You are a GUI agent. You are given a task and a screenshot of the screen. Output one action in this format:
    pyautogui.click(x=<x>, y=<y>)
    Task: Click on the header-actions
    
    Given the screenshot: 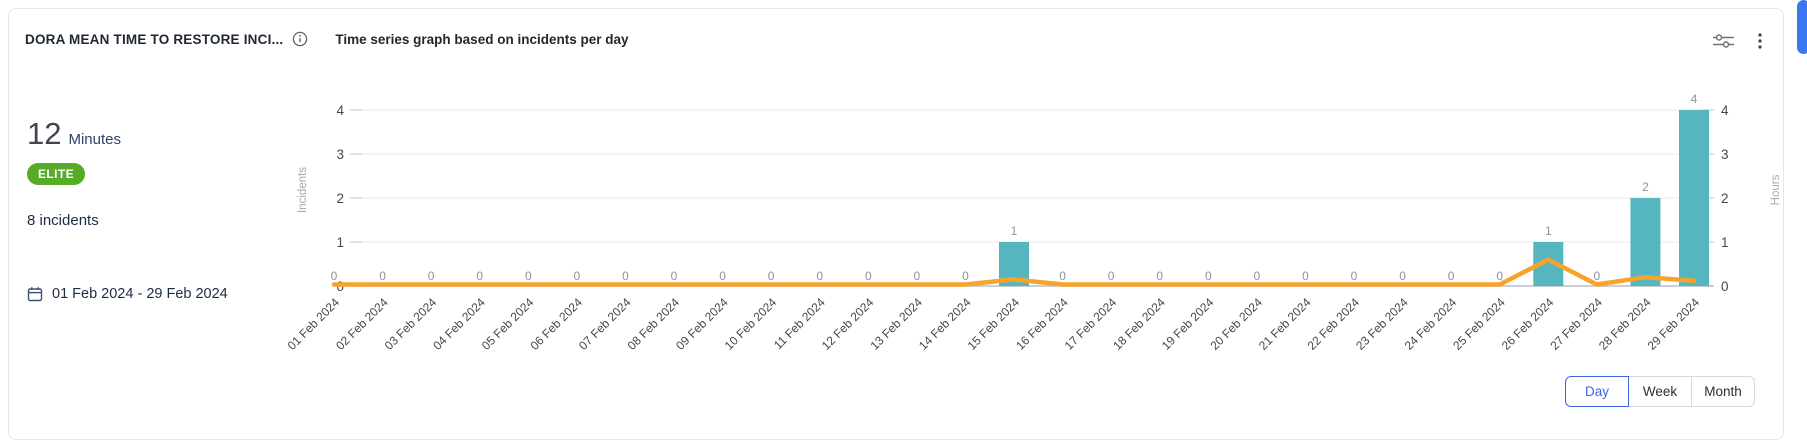 What is the action you would take?
    pyautogui.click(x=1741, y=41)
    